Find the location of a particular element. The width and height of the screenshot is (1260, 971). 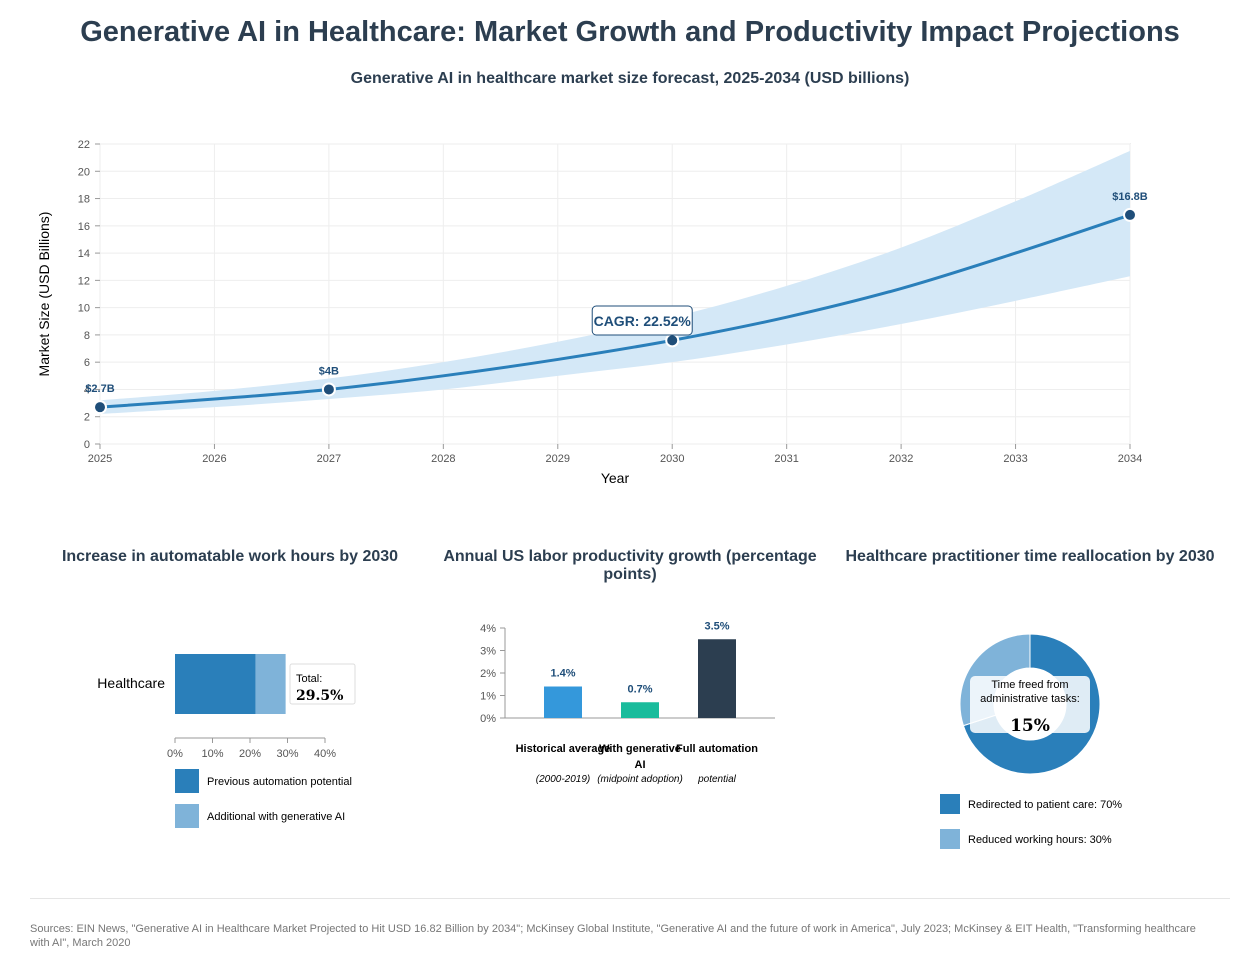

x-tick-label: 2032 is located at coordinates (901, 459).